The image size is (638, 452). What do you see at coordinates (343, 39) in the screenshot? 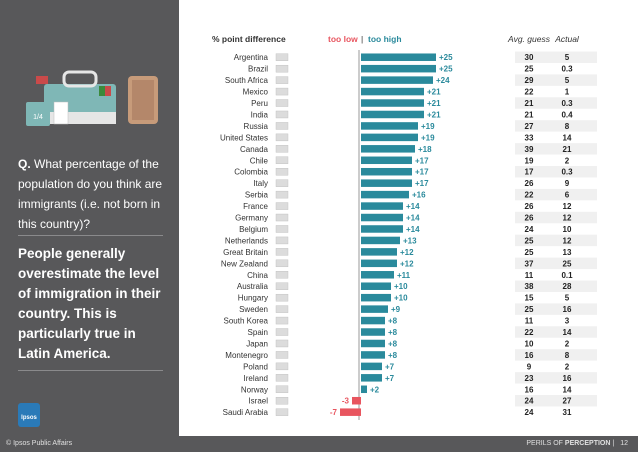
I see `legend-too-low: too low` at bounding box center [343, 39].